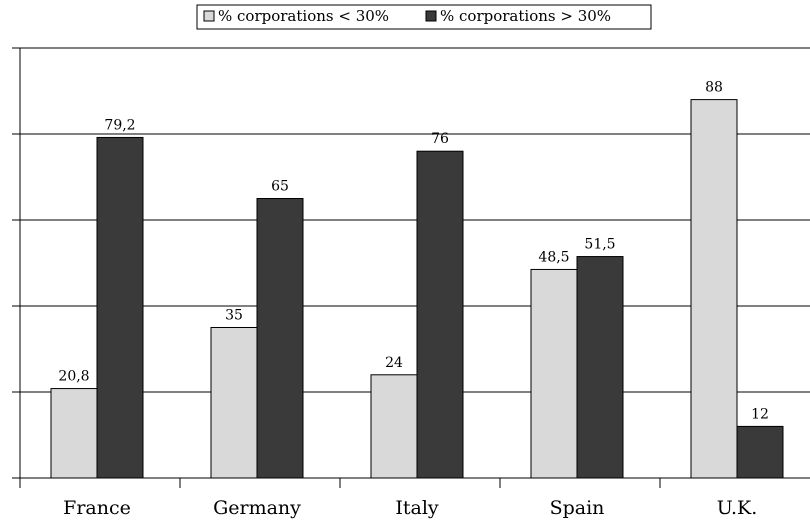 This screenshot has width=810, height=523. I want to click on data-label: 51,5, so click(599, 245).